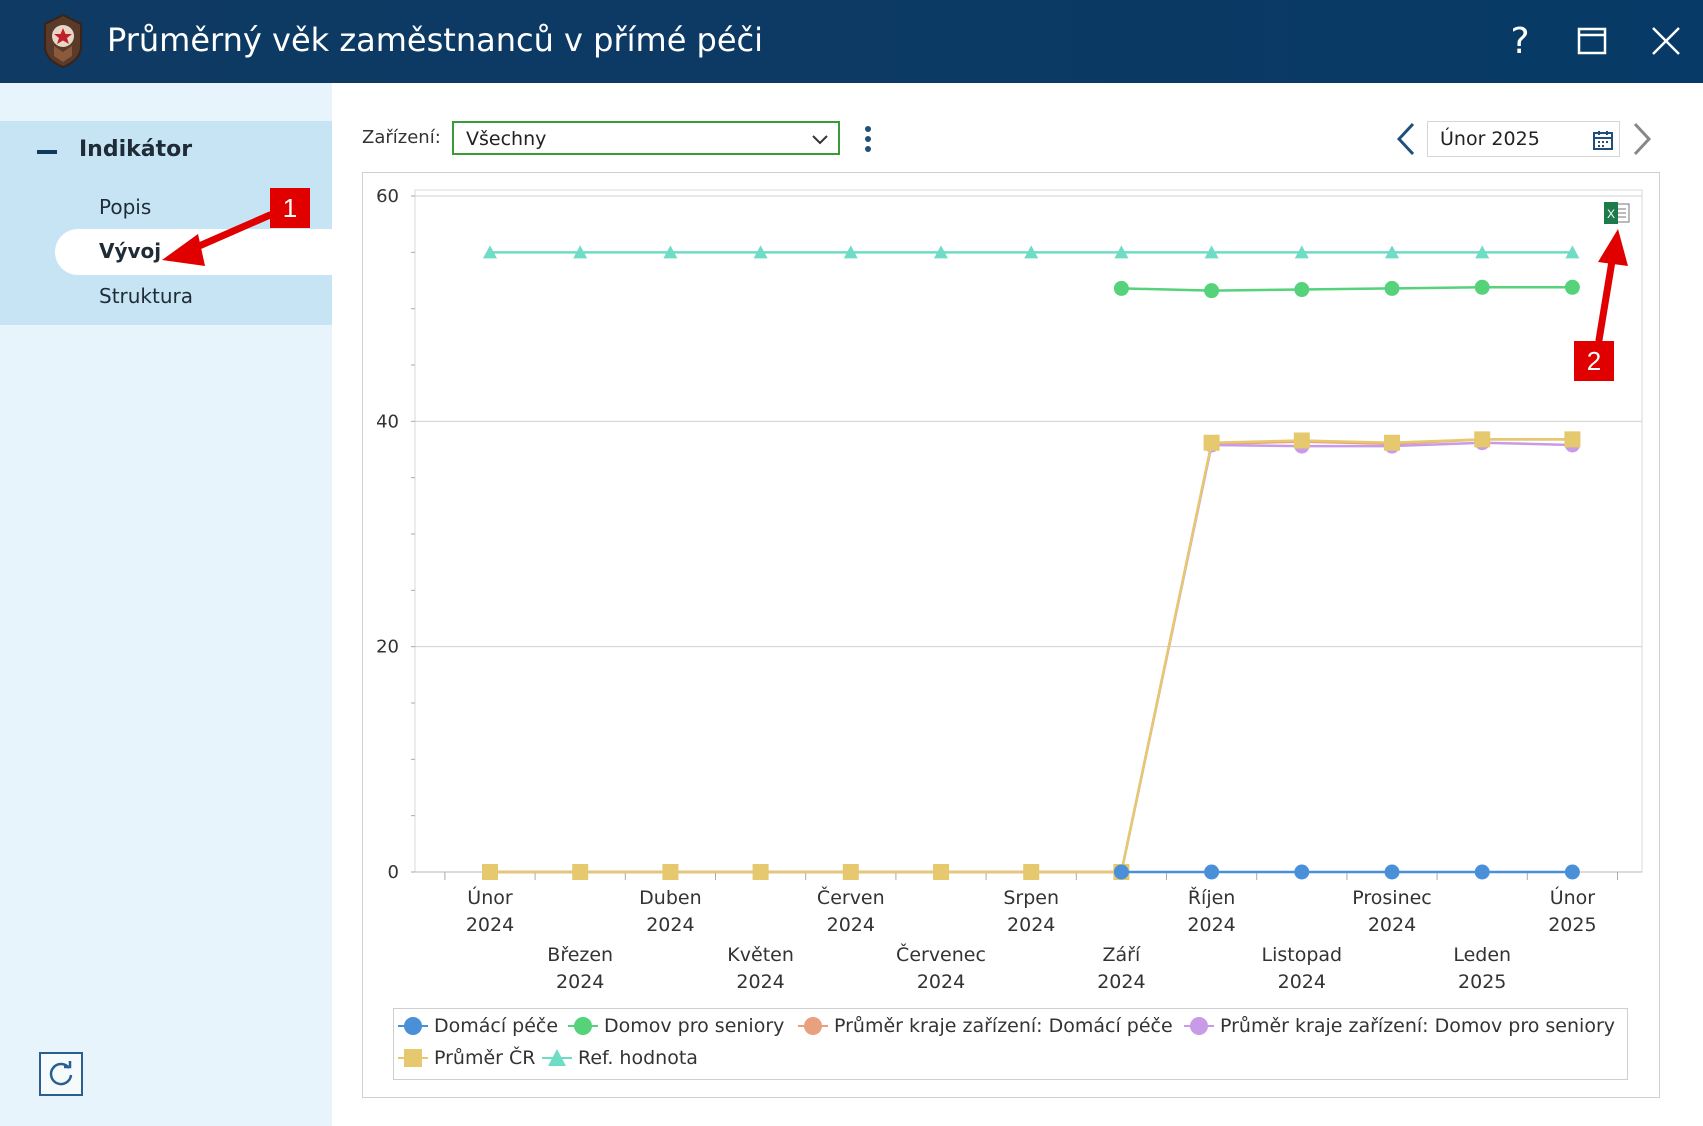 The image size is (1703, 1126). I want to click on sidebar-item-struktura: Struktura, so click(146, 296).